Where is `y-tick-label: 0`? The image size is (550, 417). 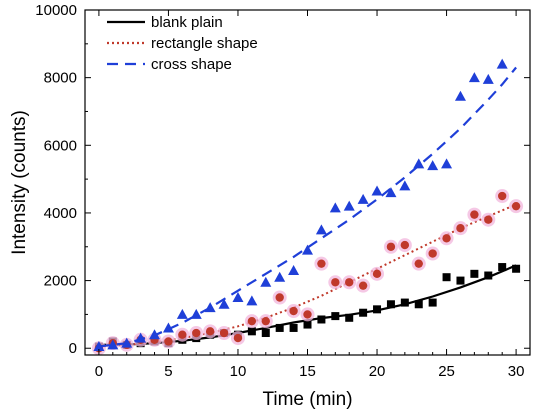
y-tick-label: 0 is located at coordinates (73, 348).